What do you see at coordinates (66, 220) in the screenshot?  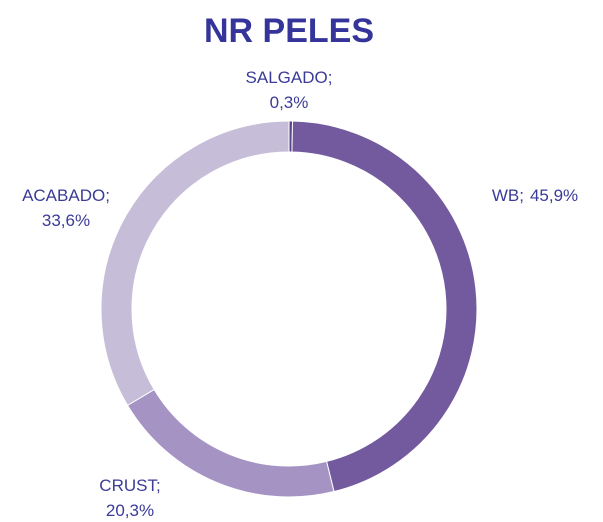 I see `value-label: 33,6%` at bounding box center [66, 220].